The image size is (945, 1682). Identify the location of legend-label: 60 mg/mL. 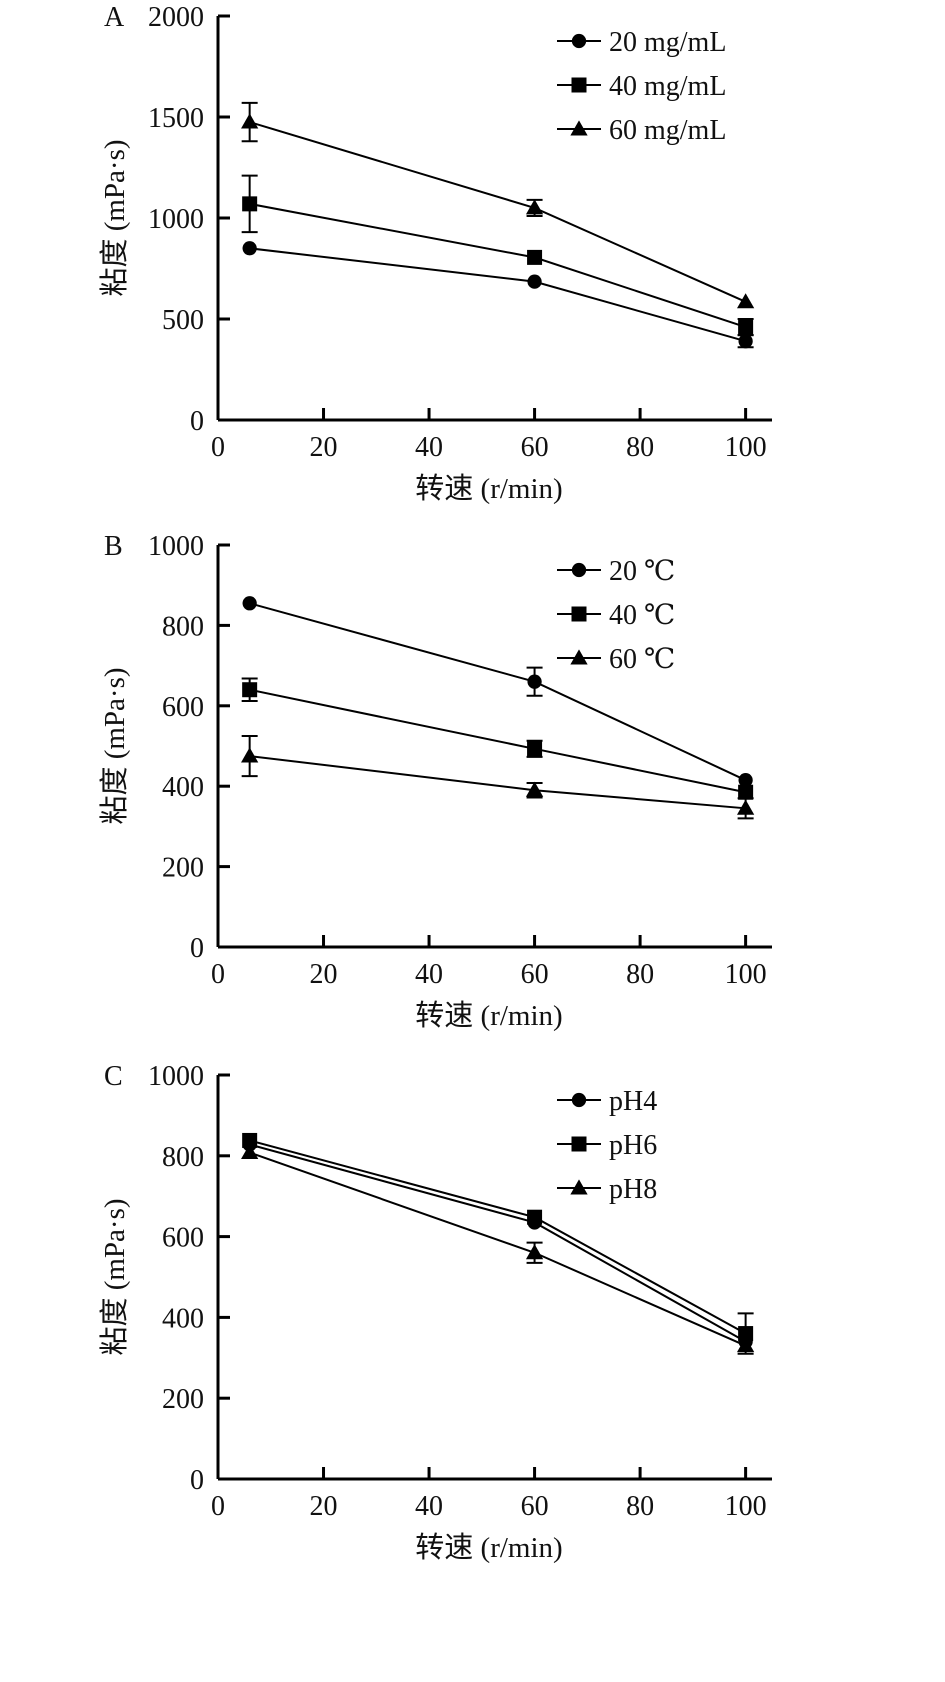
(667, 130).